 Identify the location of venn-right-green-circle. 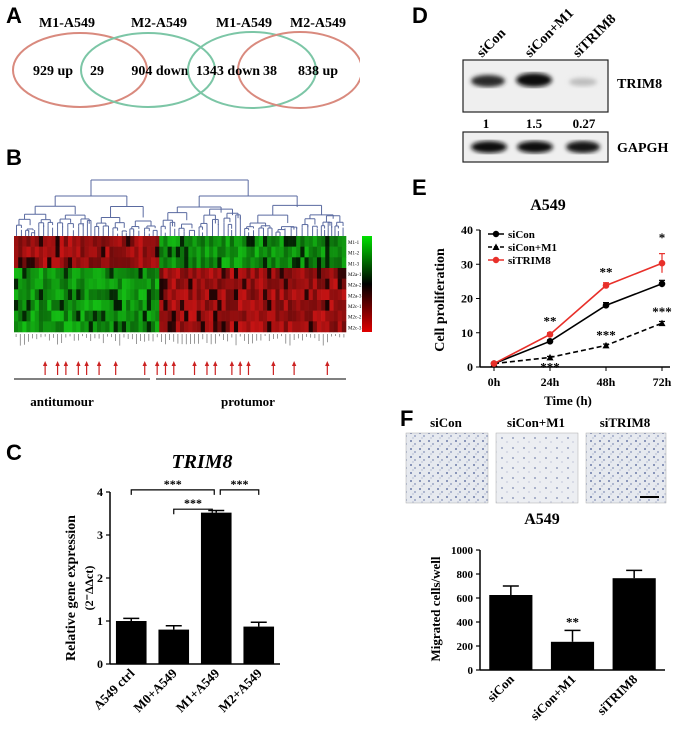
(252, 70).